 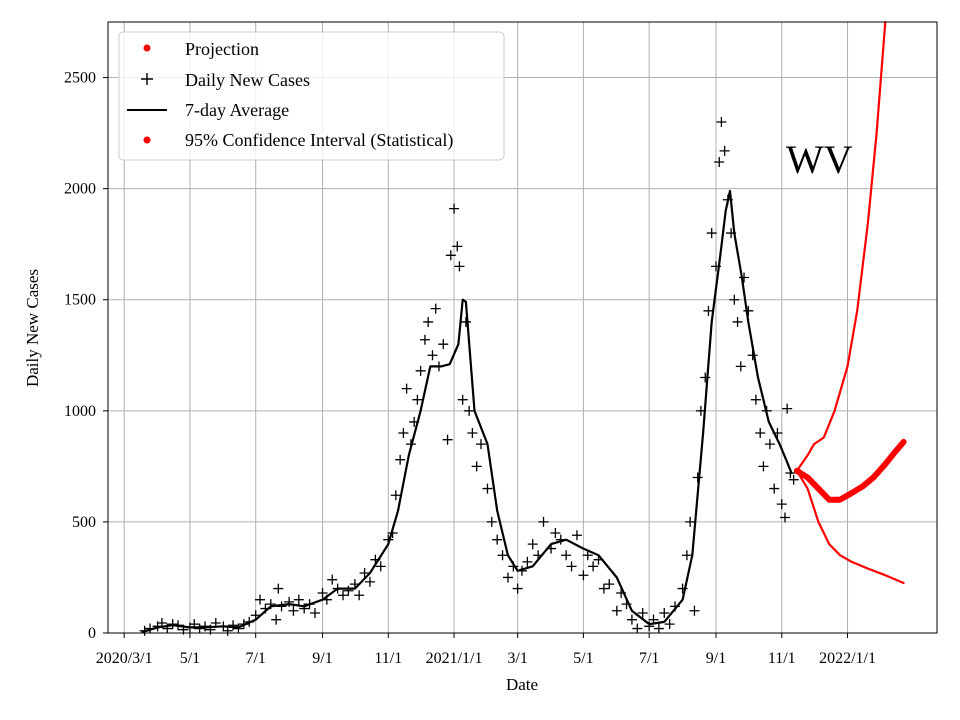 What do you see at coordinates (237, 110) in the screenshot?
I see `legend-label: 7-day Average` at bounding box center [237, 110].